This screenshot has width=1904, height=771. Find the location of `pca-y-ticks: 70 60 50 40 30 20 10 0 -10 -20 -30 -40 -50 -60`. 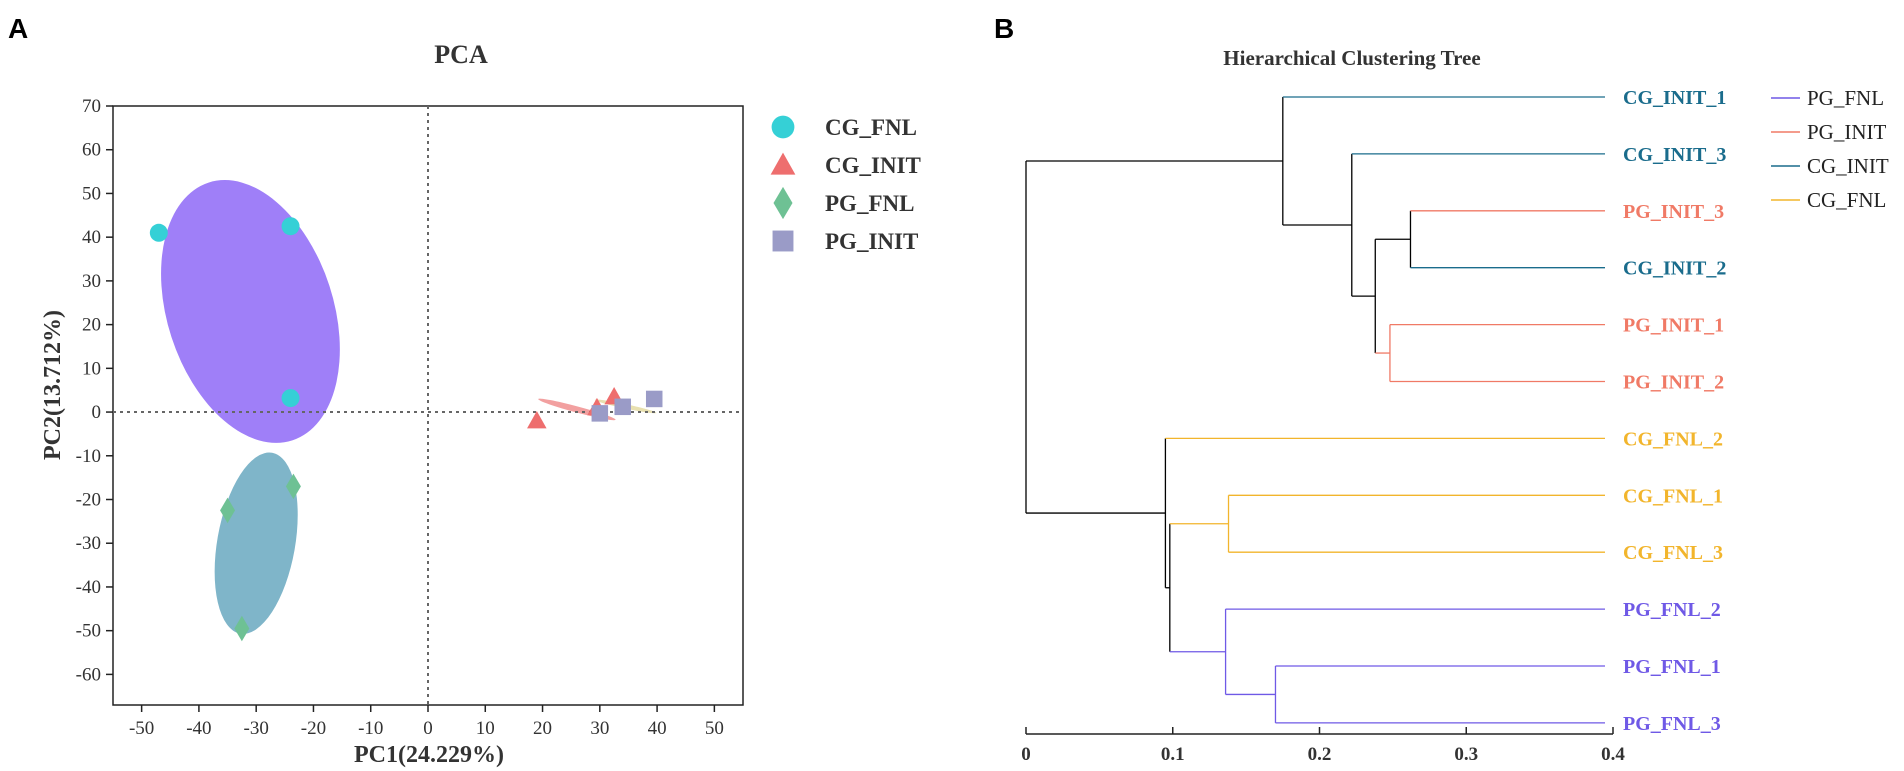

pca-y-ticks: 70 60 50 40 30 20 10 0 -10 -20 -30 -40 -50 -60 is located at coordinates (94, 390).